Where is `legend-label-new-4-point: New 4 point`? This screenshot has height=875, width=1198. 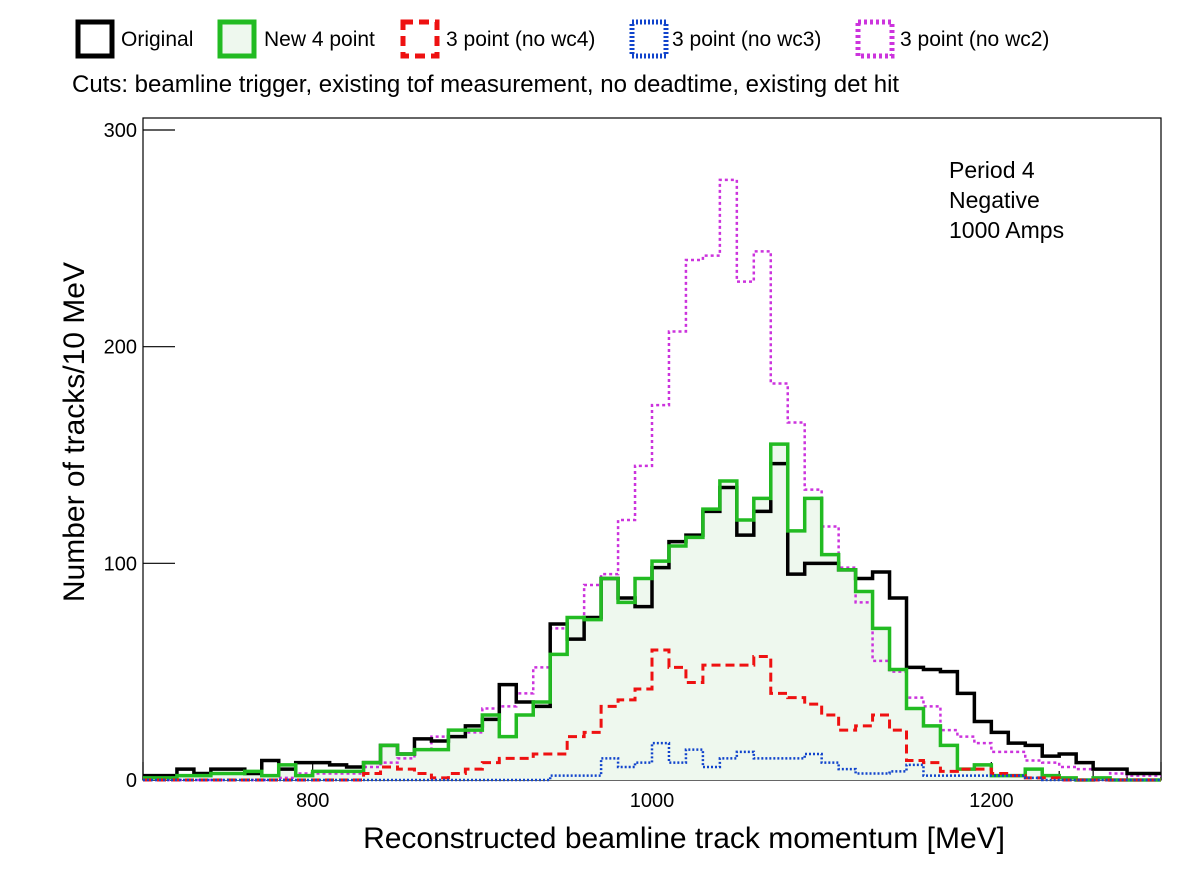 legend-label-new-4-point: New 4 point is located at coordinates (319, 39).